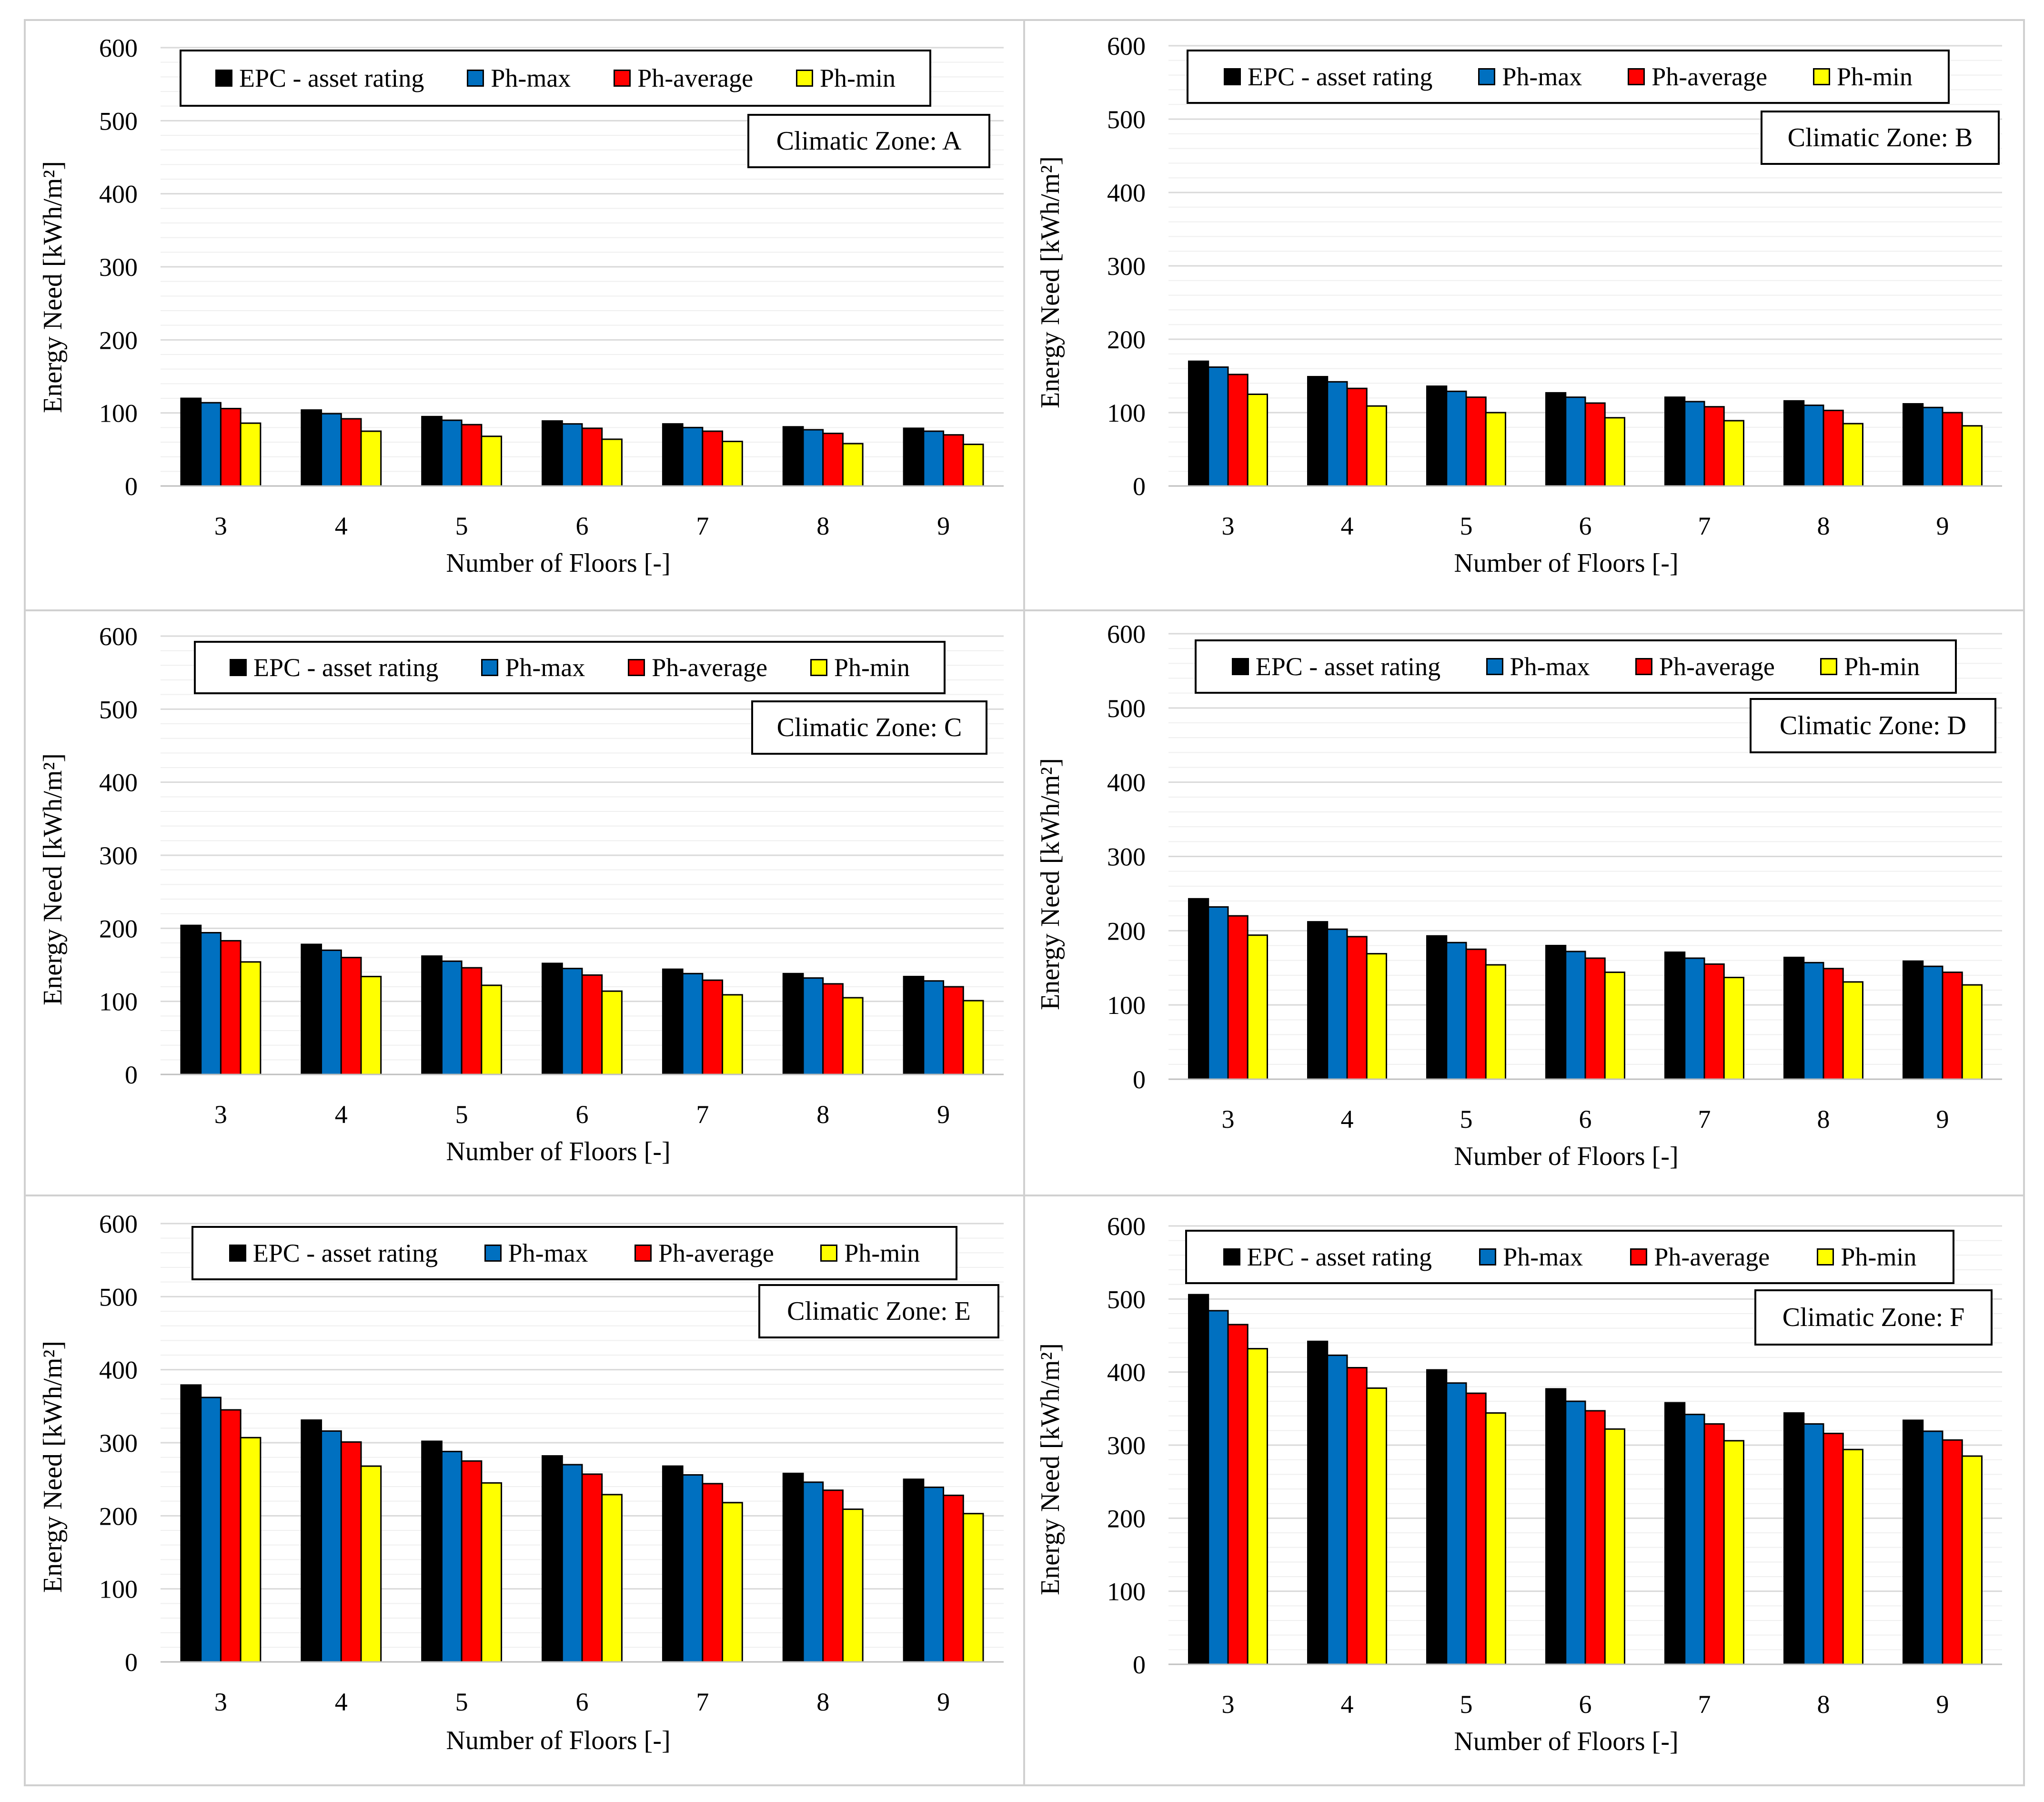 The image size is (2044, 1802). What do you see at coordinates (341, 1114) in the screenshot?
I see `x-tick-label: 4` at bounding box center [341, 1114].